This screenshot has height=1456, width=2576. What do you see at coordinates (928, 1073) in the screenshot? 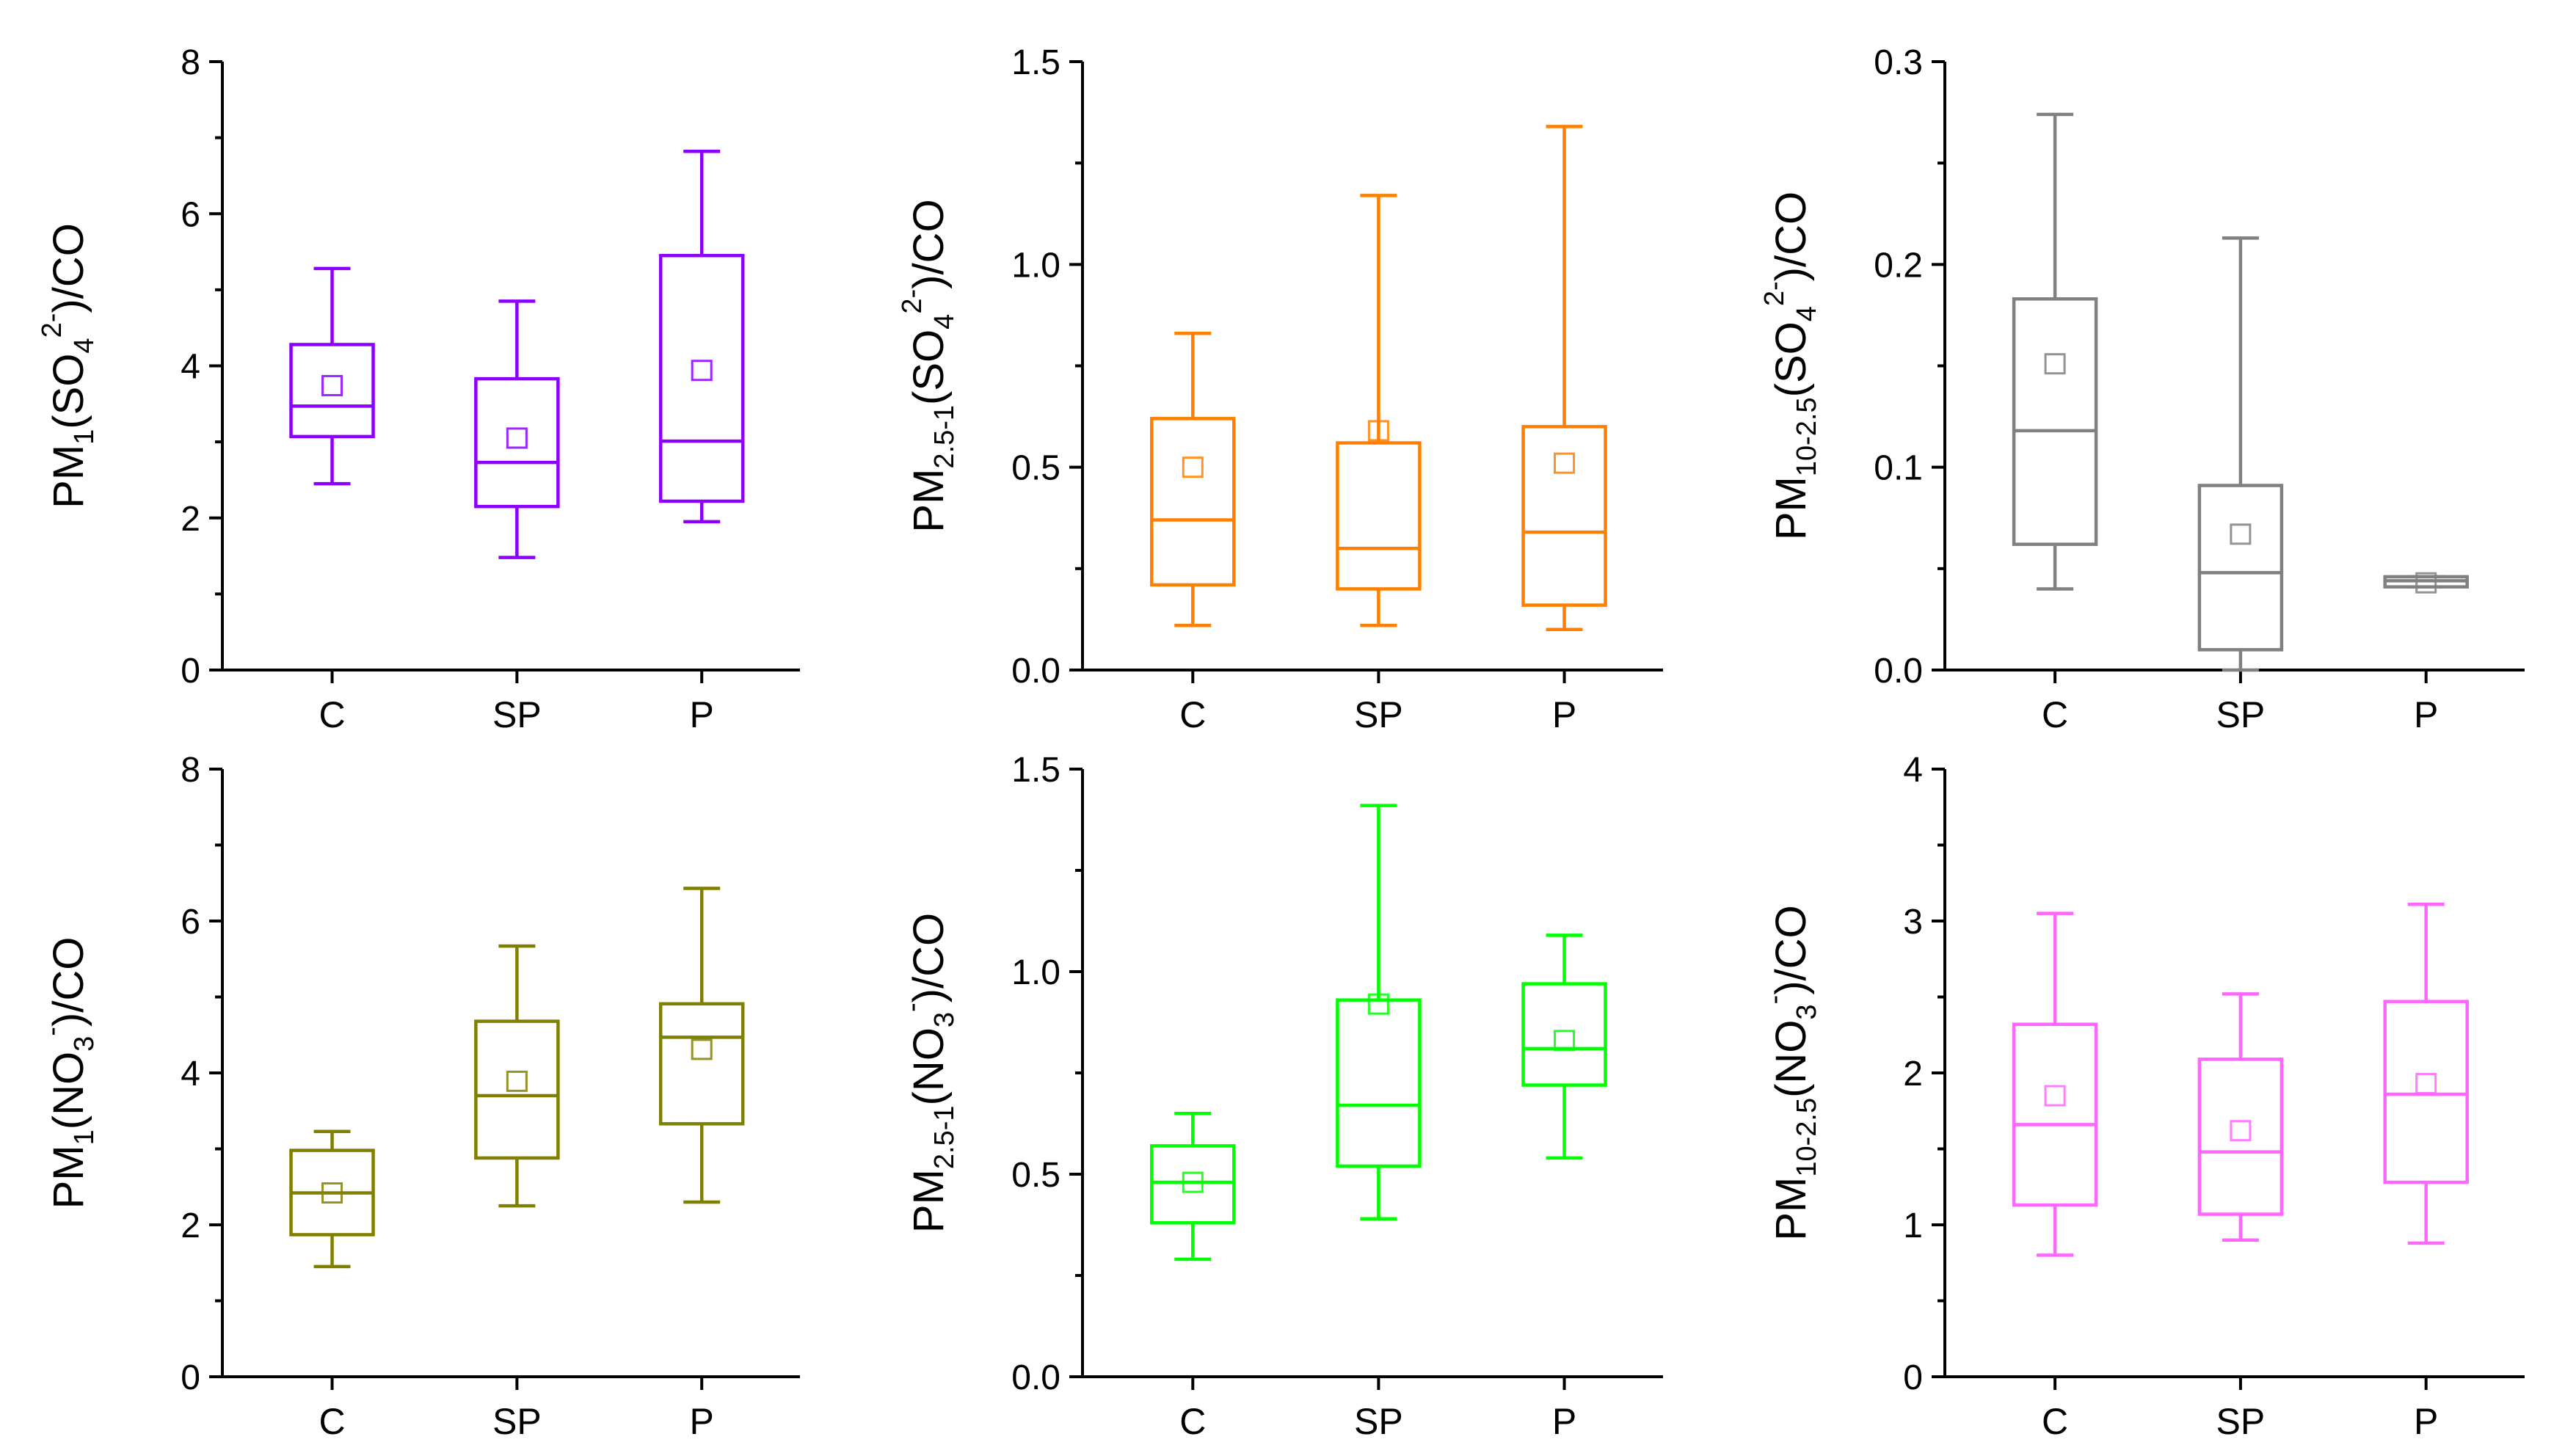
I see `y-axis-label: PM2.5-1(NO3-)/CO` at bounding box center [928, 1073].